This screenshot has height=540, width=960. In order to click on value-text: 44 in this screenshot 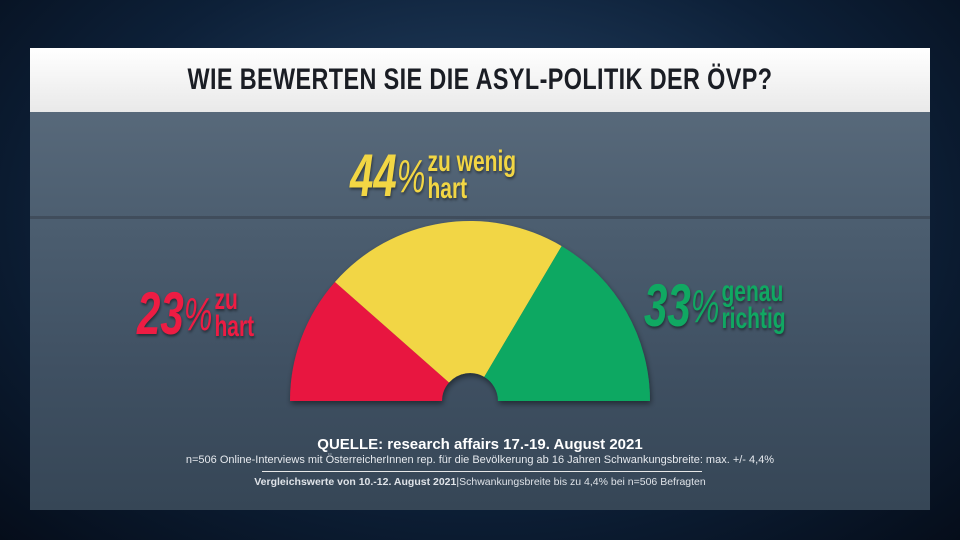, I will do `click(373, 175)`.